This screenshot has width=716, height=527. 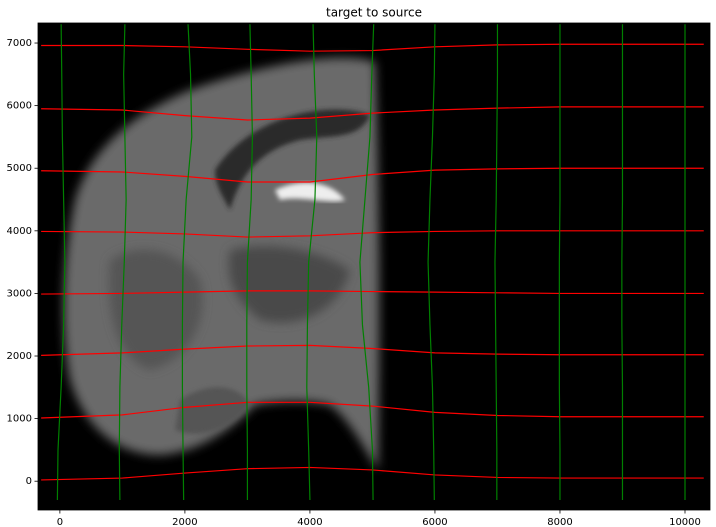 What do you see at coordinates (184, 522) in the screenshot?
I see `x-tick-label: 2000` at bounding box center [184, 522].